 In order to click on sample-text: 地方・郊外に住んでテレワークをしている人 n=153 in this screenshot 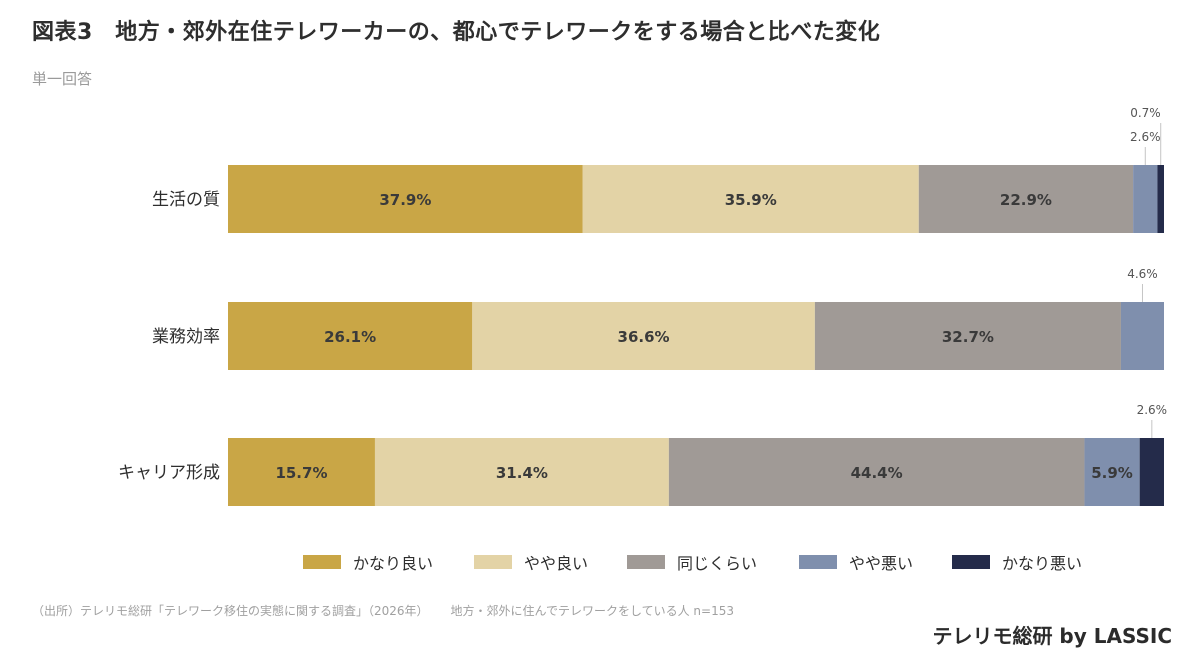, I will do `click(592, 611)`.